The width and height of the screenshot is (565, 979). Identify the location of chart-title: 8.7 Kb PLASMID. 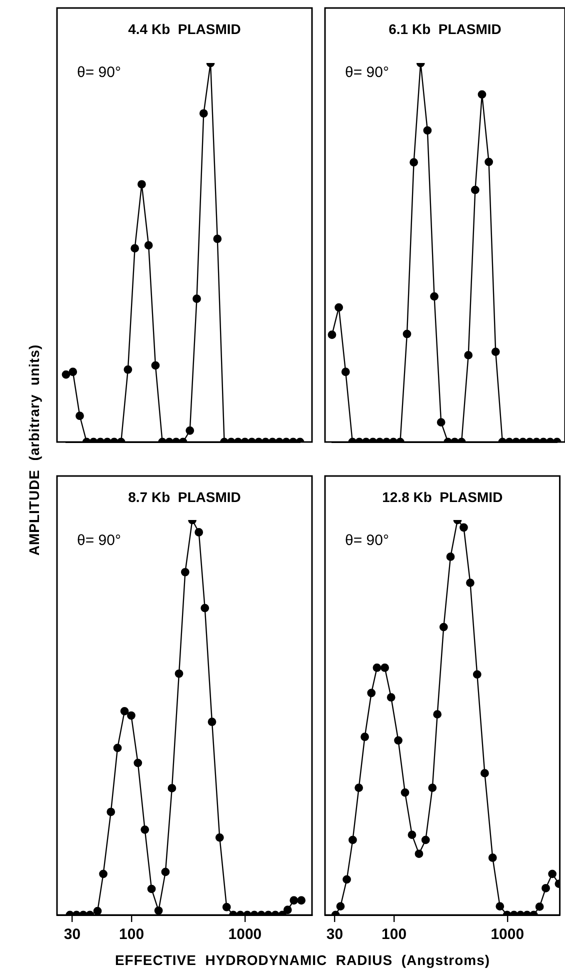
(184, 496).